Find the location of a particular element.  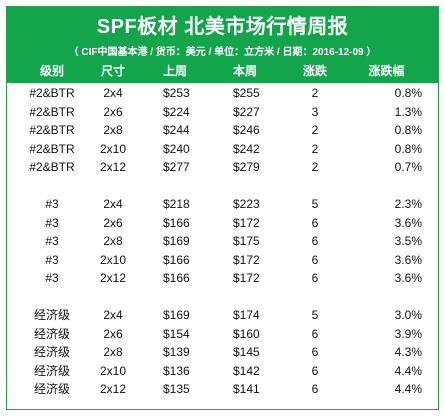

table-row: #3 2x10 $166 $172 6 3.6% is located at coordinates (222, 261).